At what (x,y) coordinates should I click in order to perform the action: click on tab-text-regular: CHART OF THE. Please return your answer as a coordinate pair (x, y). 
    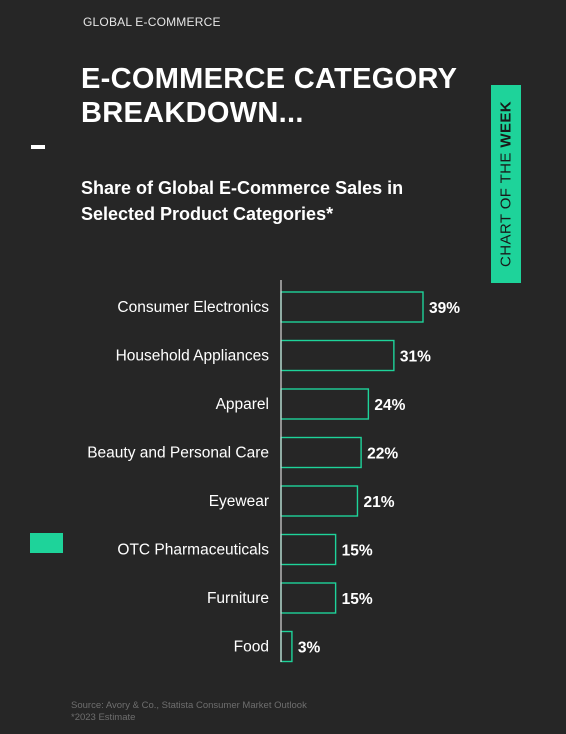
    Looking at the image, I should click on (506, 207).